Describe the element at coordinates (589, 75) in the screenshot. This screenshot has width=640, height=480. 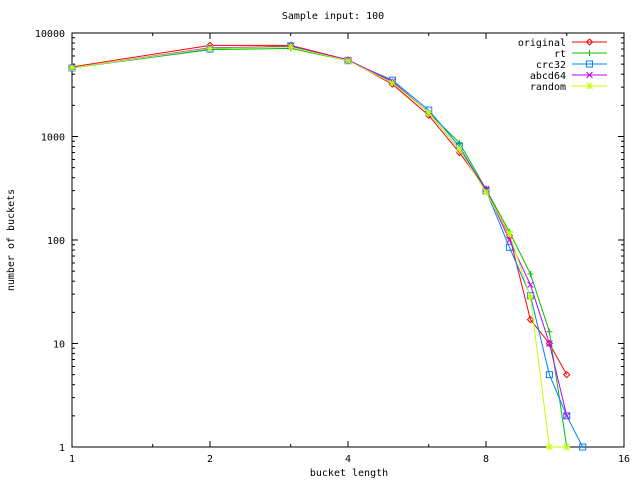
I see `legend-marker-abcd64` at that location.